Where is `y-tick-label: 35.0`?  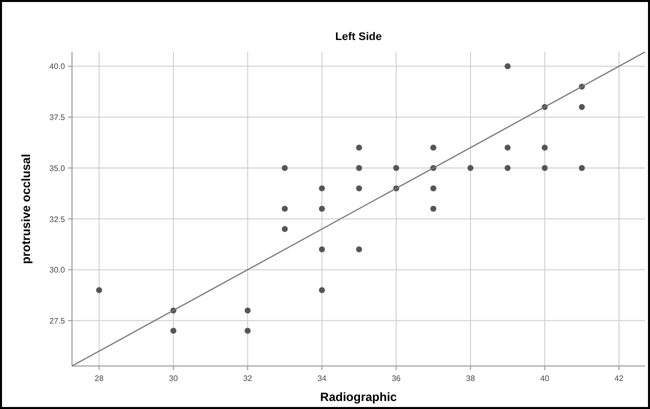
y-tick-label: 35.0 is located at coordinates (57, 168).